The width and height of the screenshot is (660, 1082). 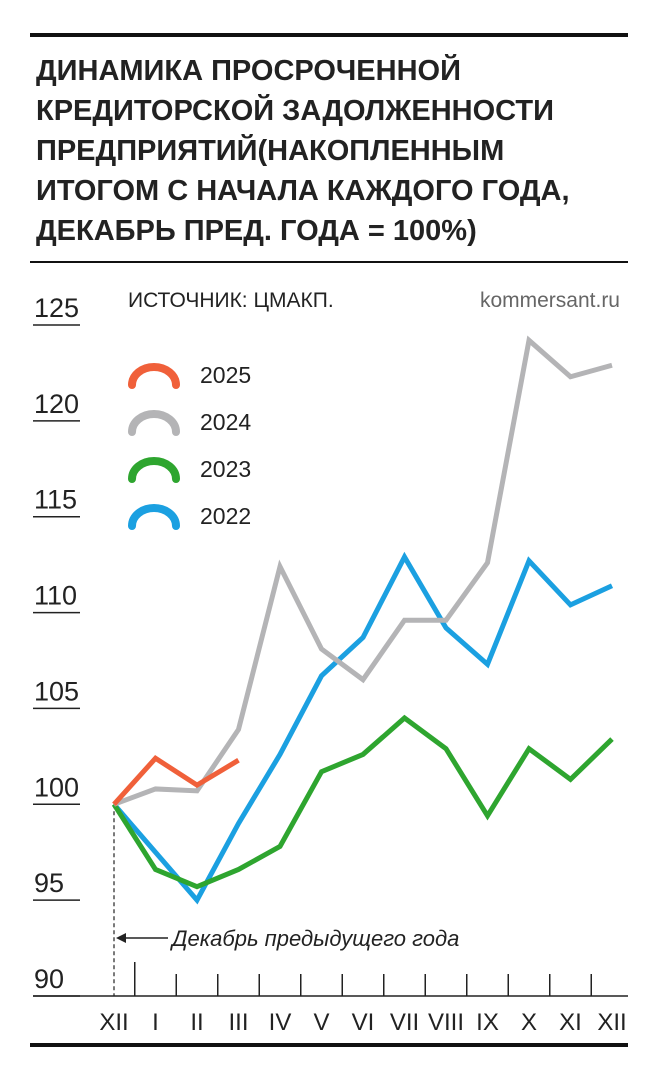 I want to click on y-tick-label: 125, so click(x=56, y=308).